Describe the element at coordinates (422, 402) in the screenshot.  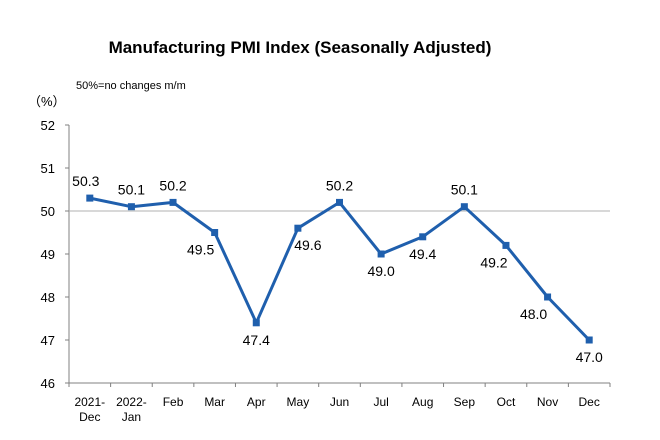
I see `x-tick-label: Aug` at that location.